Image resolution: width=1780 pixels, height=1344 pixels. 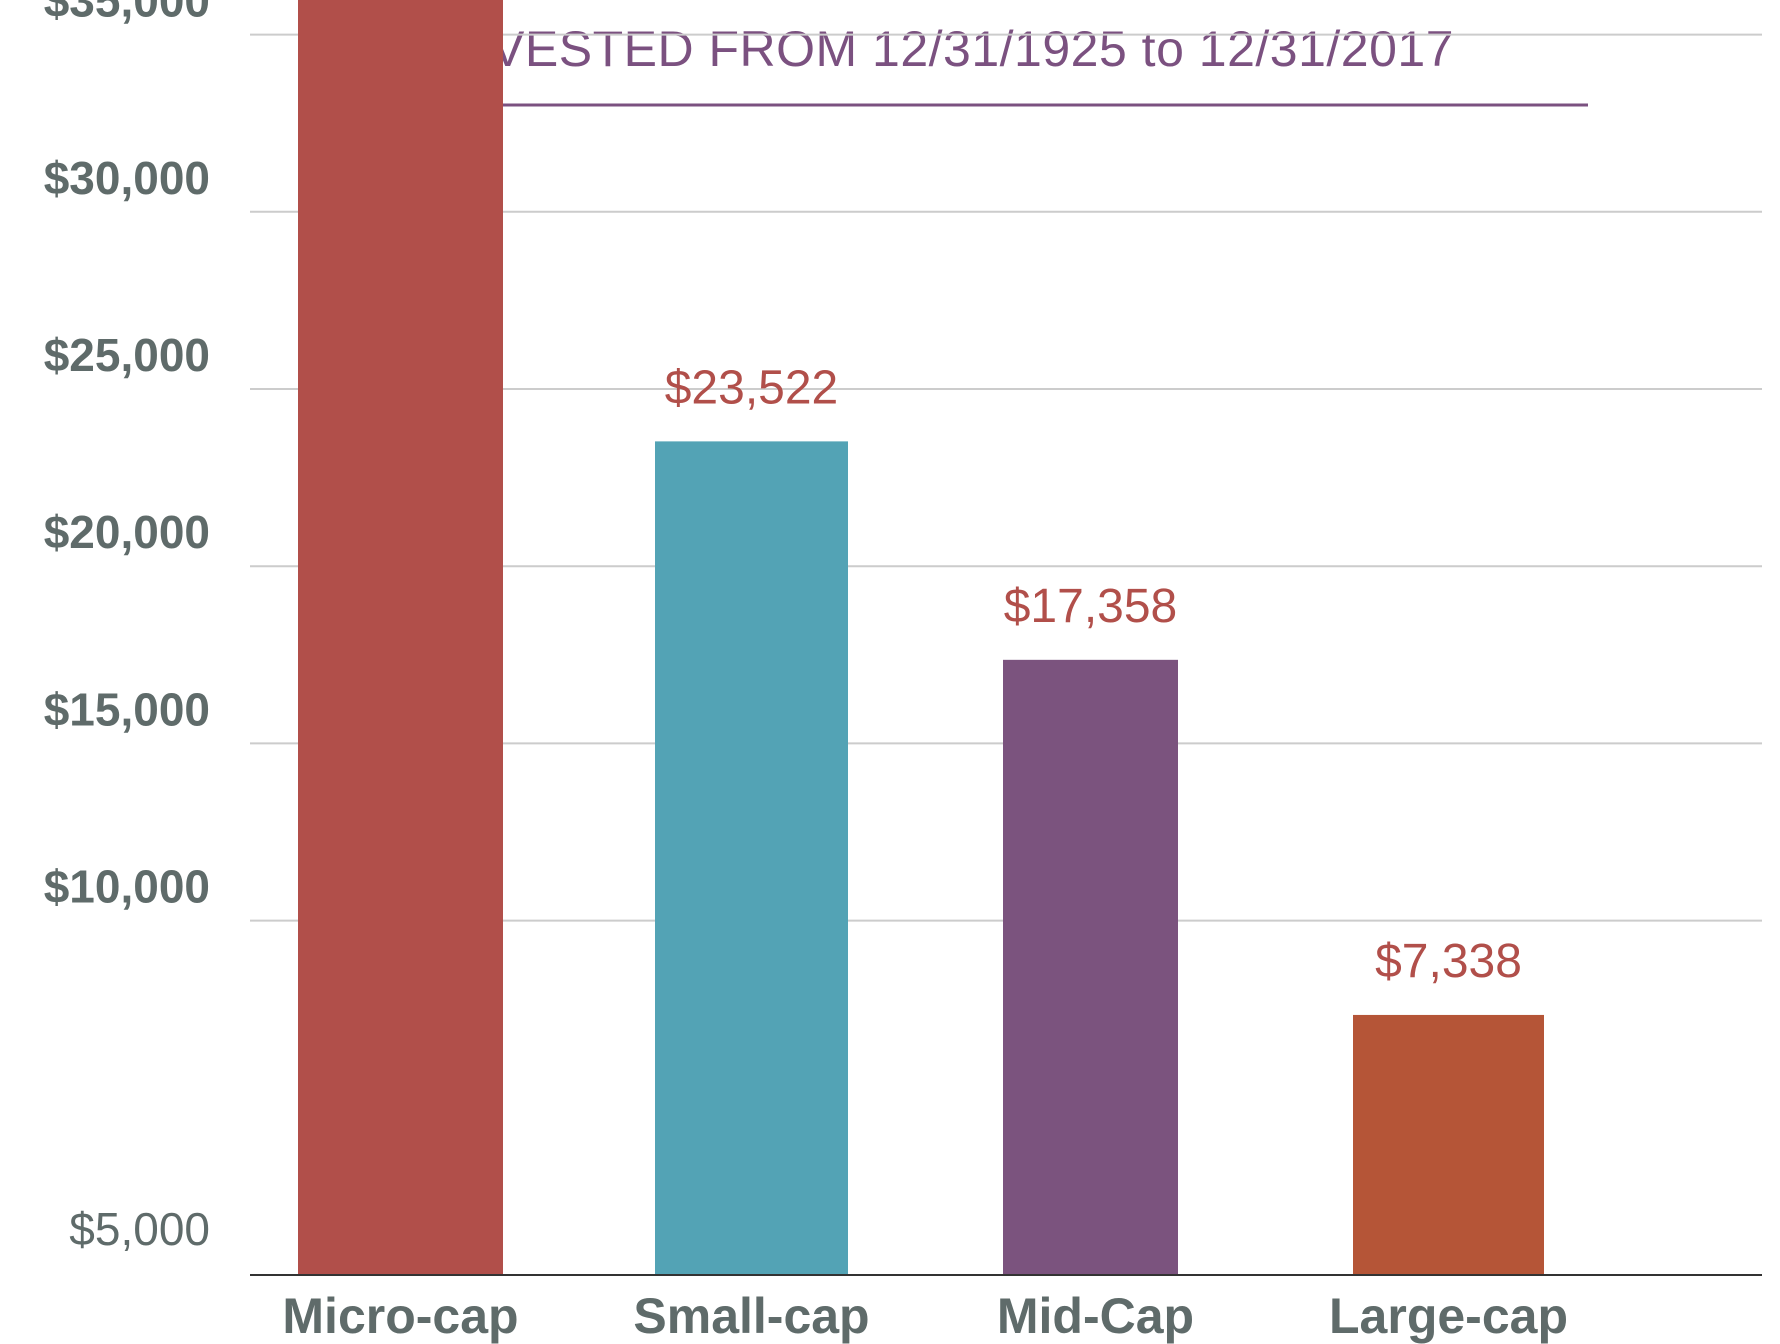 What do you see at coordinates (1448, 1144) in the screenshot?
I see `bar-large-cap` at bounding box center [1448, 1144].